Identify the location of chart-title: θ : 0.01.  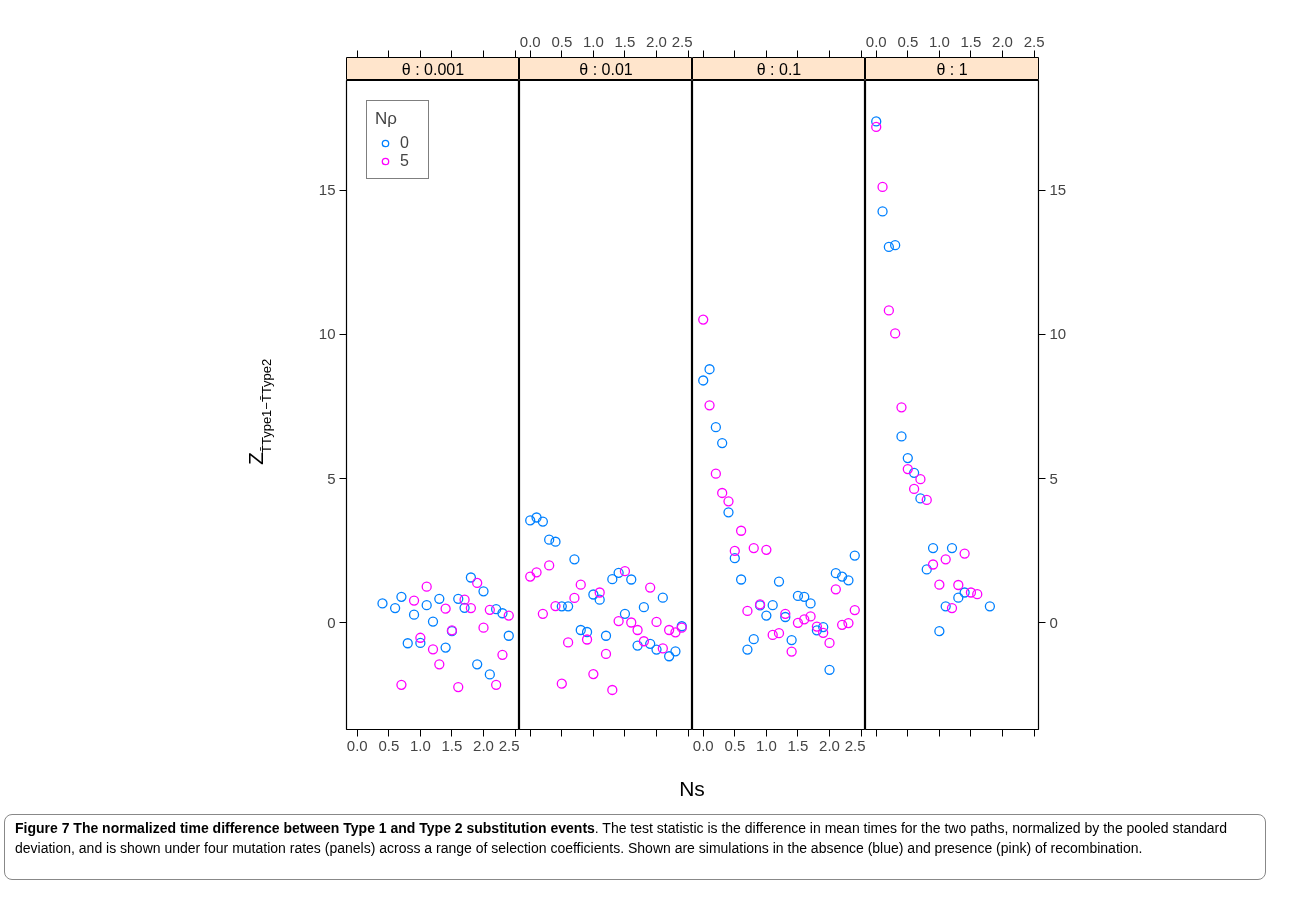
(606, 69).